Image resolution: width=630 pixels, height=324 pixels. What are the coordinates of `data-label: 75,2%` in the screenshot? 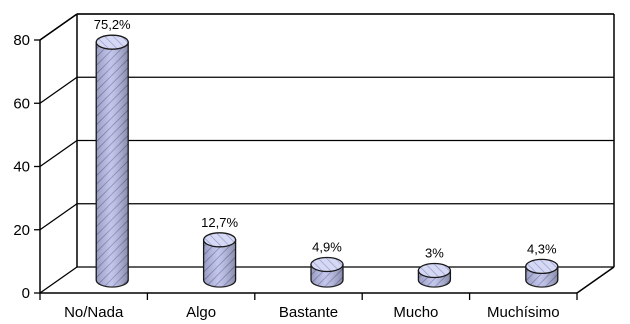 It's located at (112, 24).